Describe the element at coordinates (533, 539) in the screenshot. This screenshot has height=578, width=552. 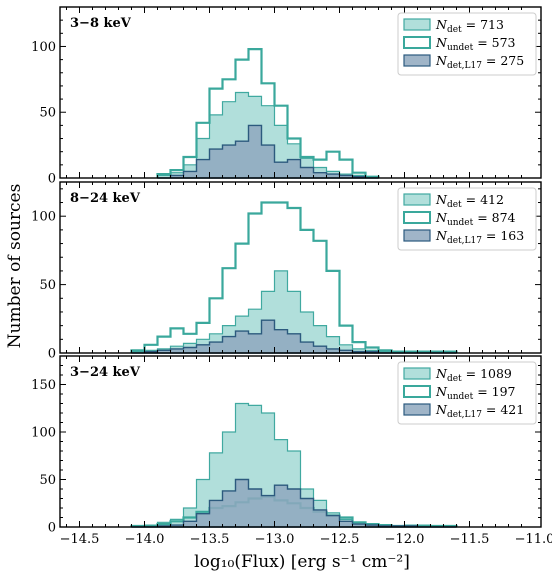
I see `x-tick-label: −11.0` at that location.